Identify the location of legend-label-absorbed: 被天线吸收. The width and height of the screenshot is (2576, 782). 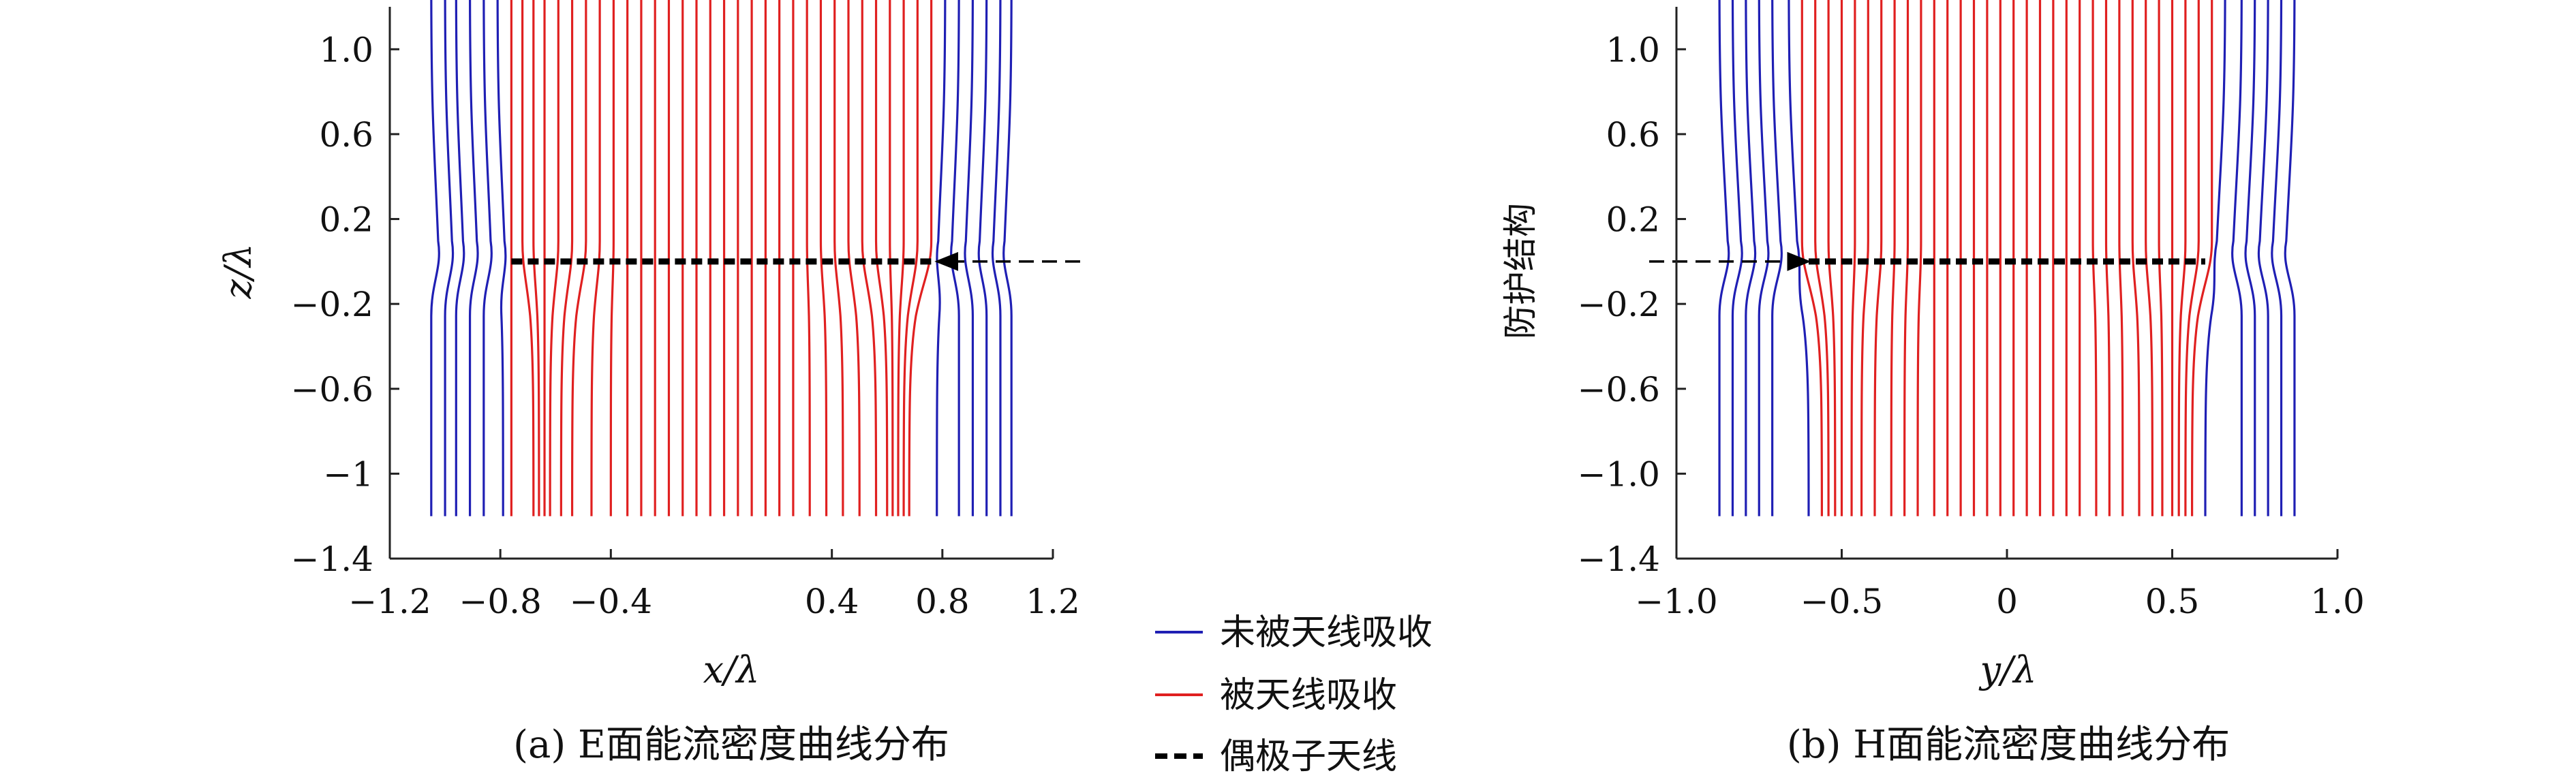
(1308, 695).